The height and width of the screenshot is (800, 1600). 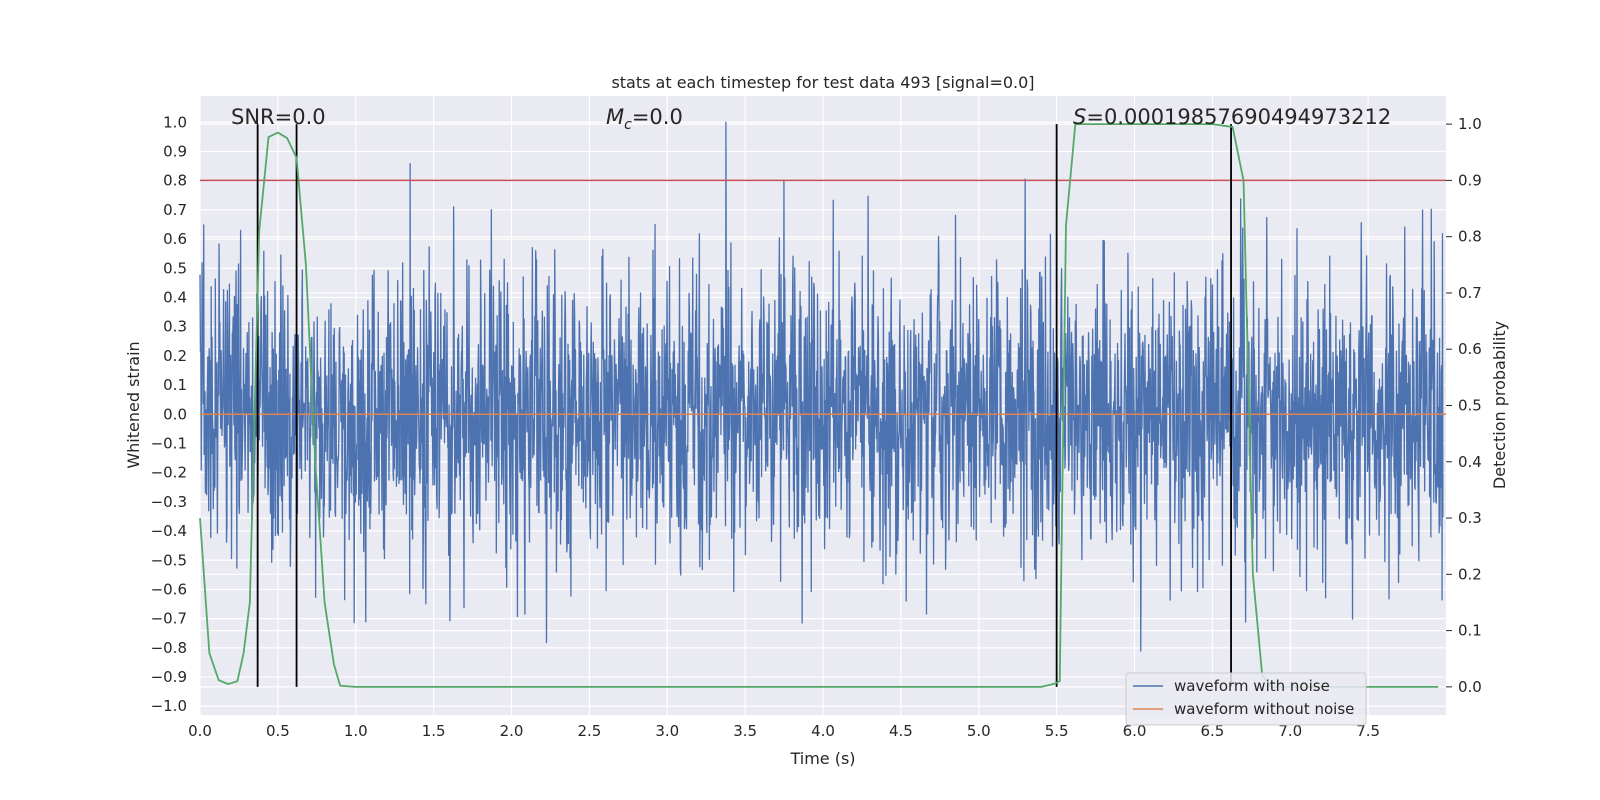 I want to click on x-tick-label: 2.5, so click(x=589, y=731).